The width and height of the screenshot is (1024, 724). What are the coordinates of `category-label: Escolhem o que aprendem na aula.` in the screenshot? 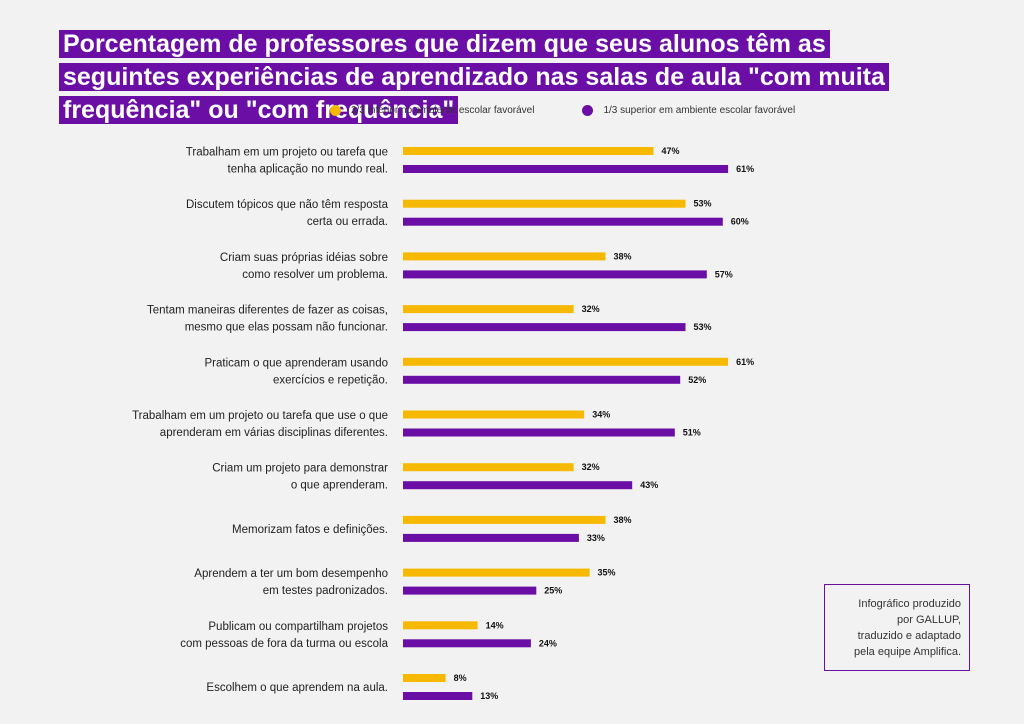 It's located at (297, 688).